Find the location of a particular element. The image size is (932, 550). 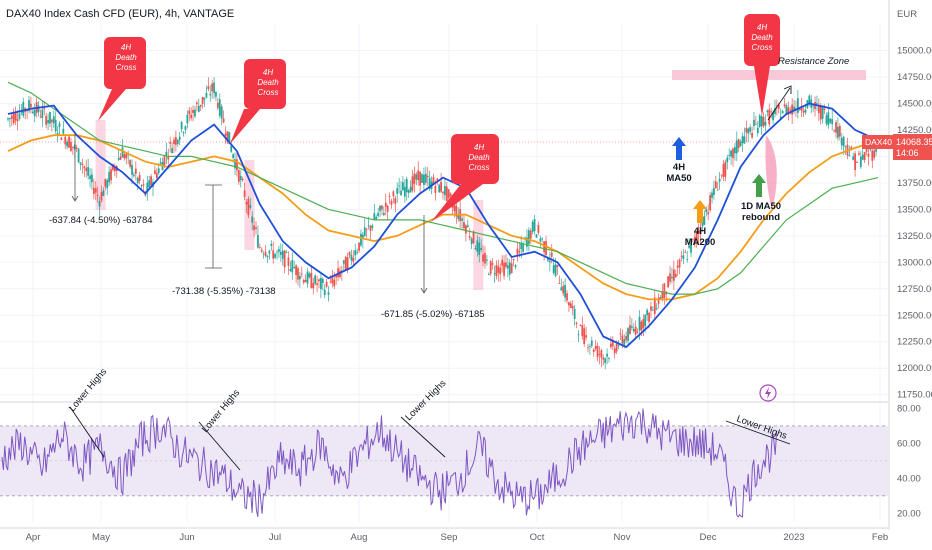

svg-text: rebound is located at coordinates (761, 217).